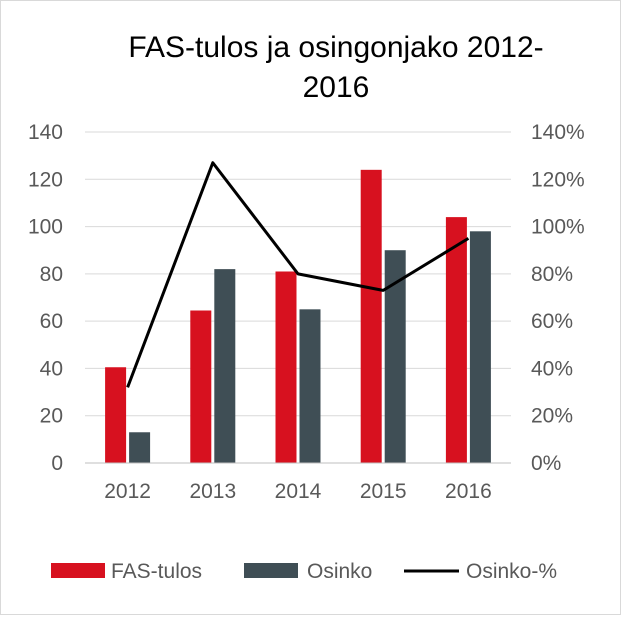  What do you see at coordinates (298, 491) in the screenshot?
I see `x-tick-label: 2014` at bounding box center [298, 491].